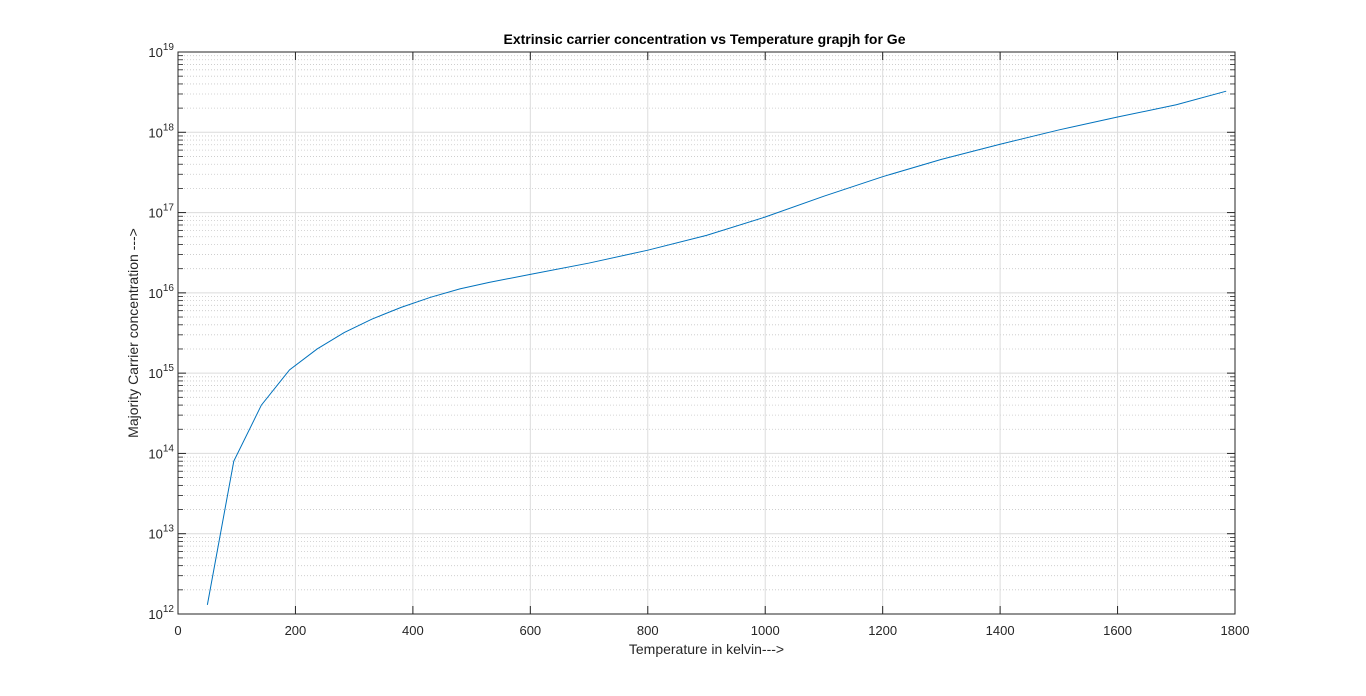 This screenshot has width=1366, height=696. What do you see at coordinates (765, 630) in the screenshot?
I see `x-tick-label: 1000` at bounding box center [765, 630].